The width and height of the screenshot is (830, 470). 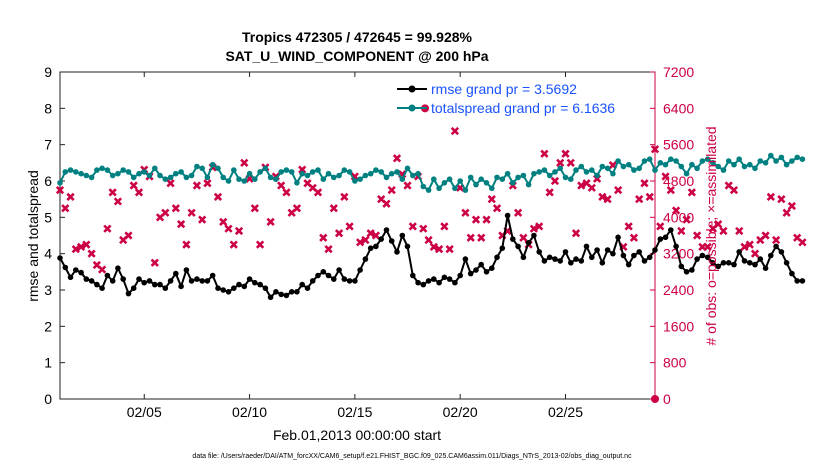 What do you see at coordinates (249, 412) in the screenshot?
I see `x-tick-label: 02/10` at bounding box center [249, 412].